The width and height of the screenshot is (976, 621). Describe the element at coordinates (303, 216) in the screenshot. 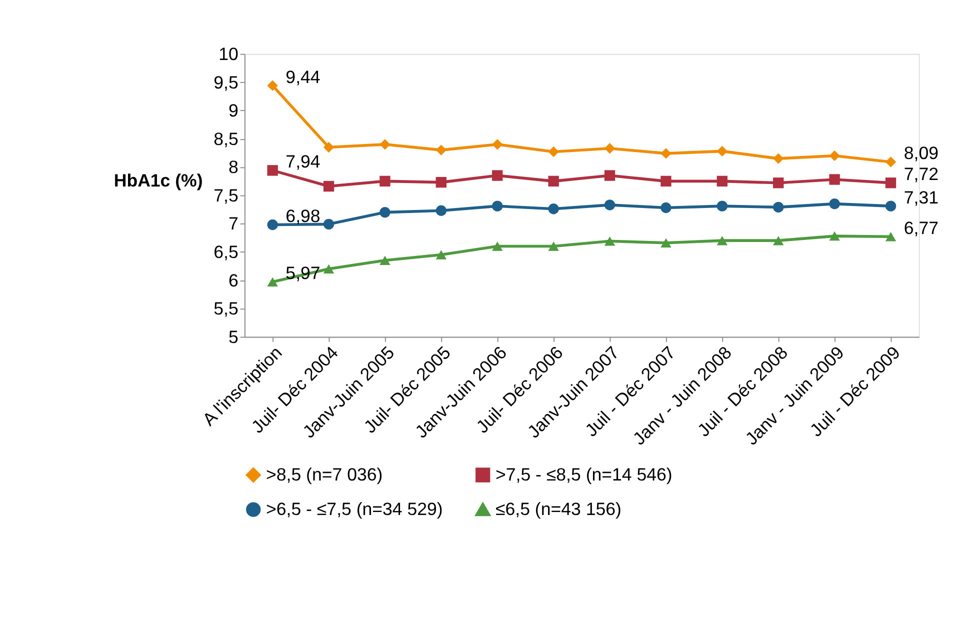

I see `data-label: 6,98` at that location.